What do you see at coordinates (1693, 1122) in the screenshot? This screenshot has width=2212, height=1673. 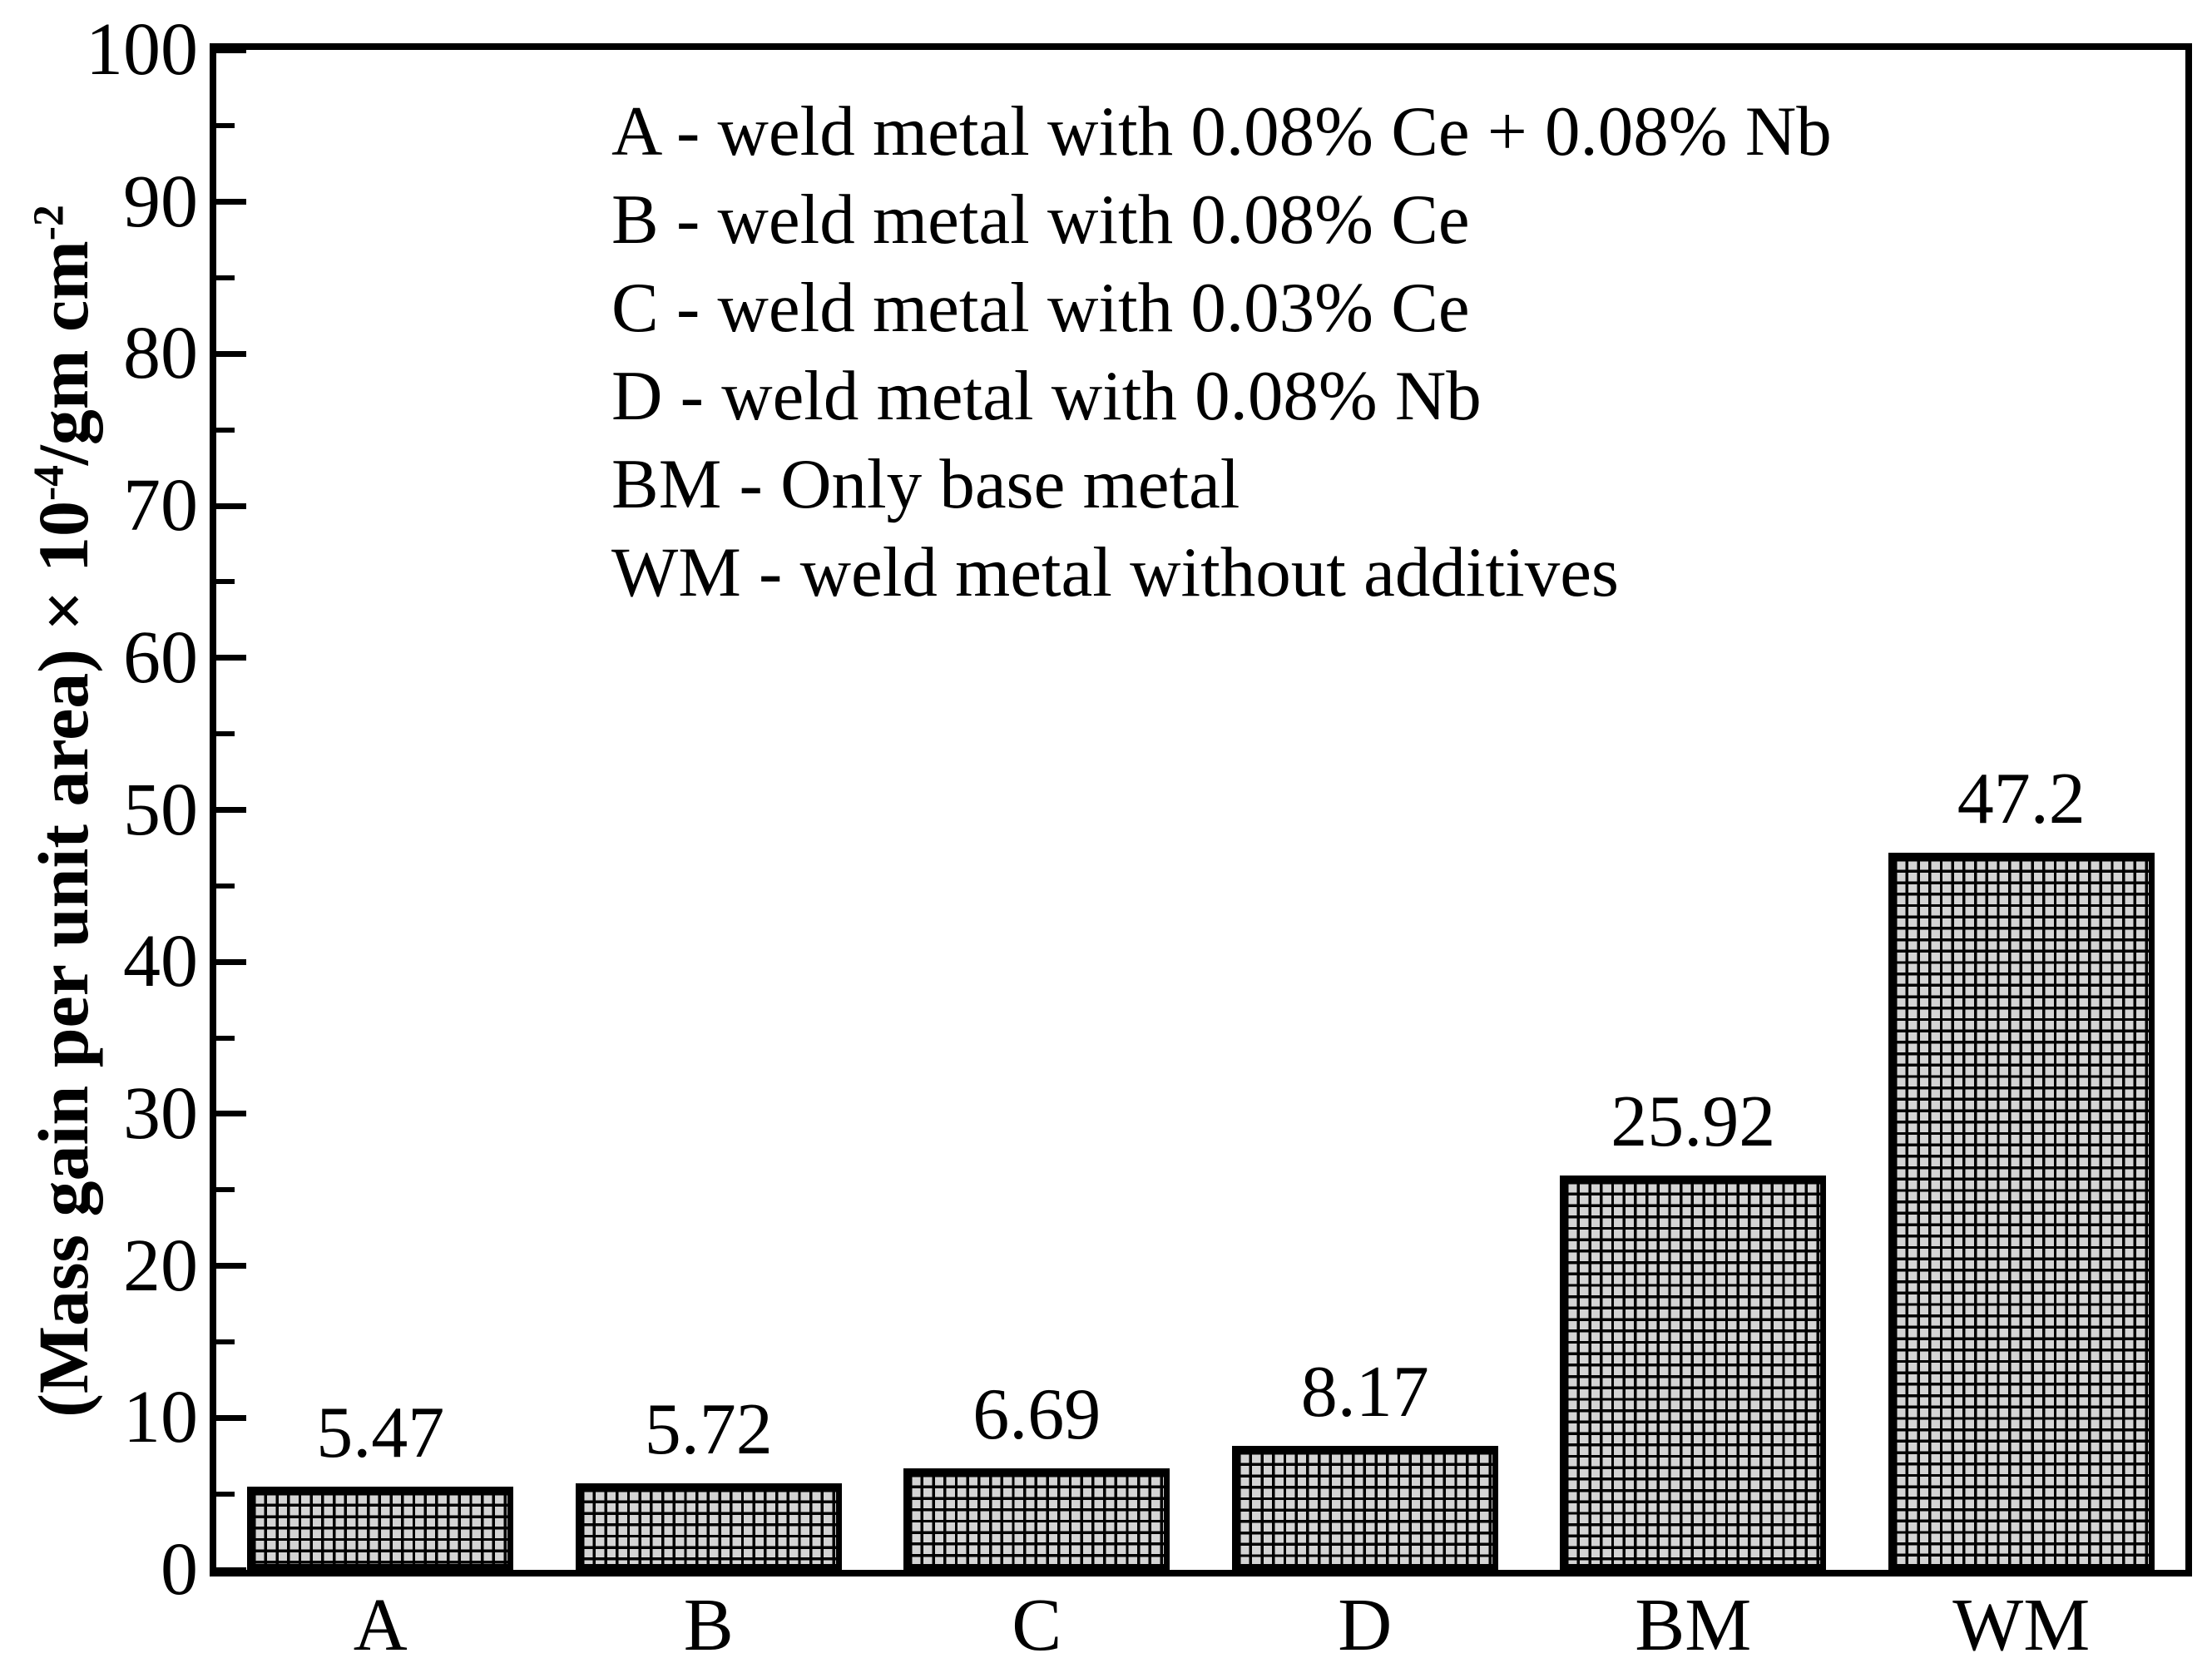 I see `bar-value-label-BM: 25.92` at bounding box center [1693, 1122].